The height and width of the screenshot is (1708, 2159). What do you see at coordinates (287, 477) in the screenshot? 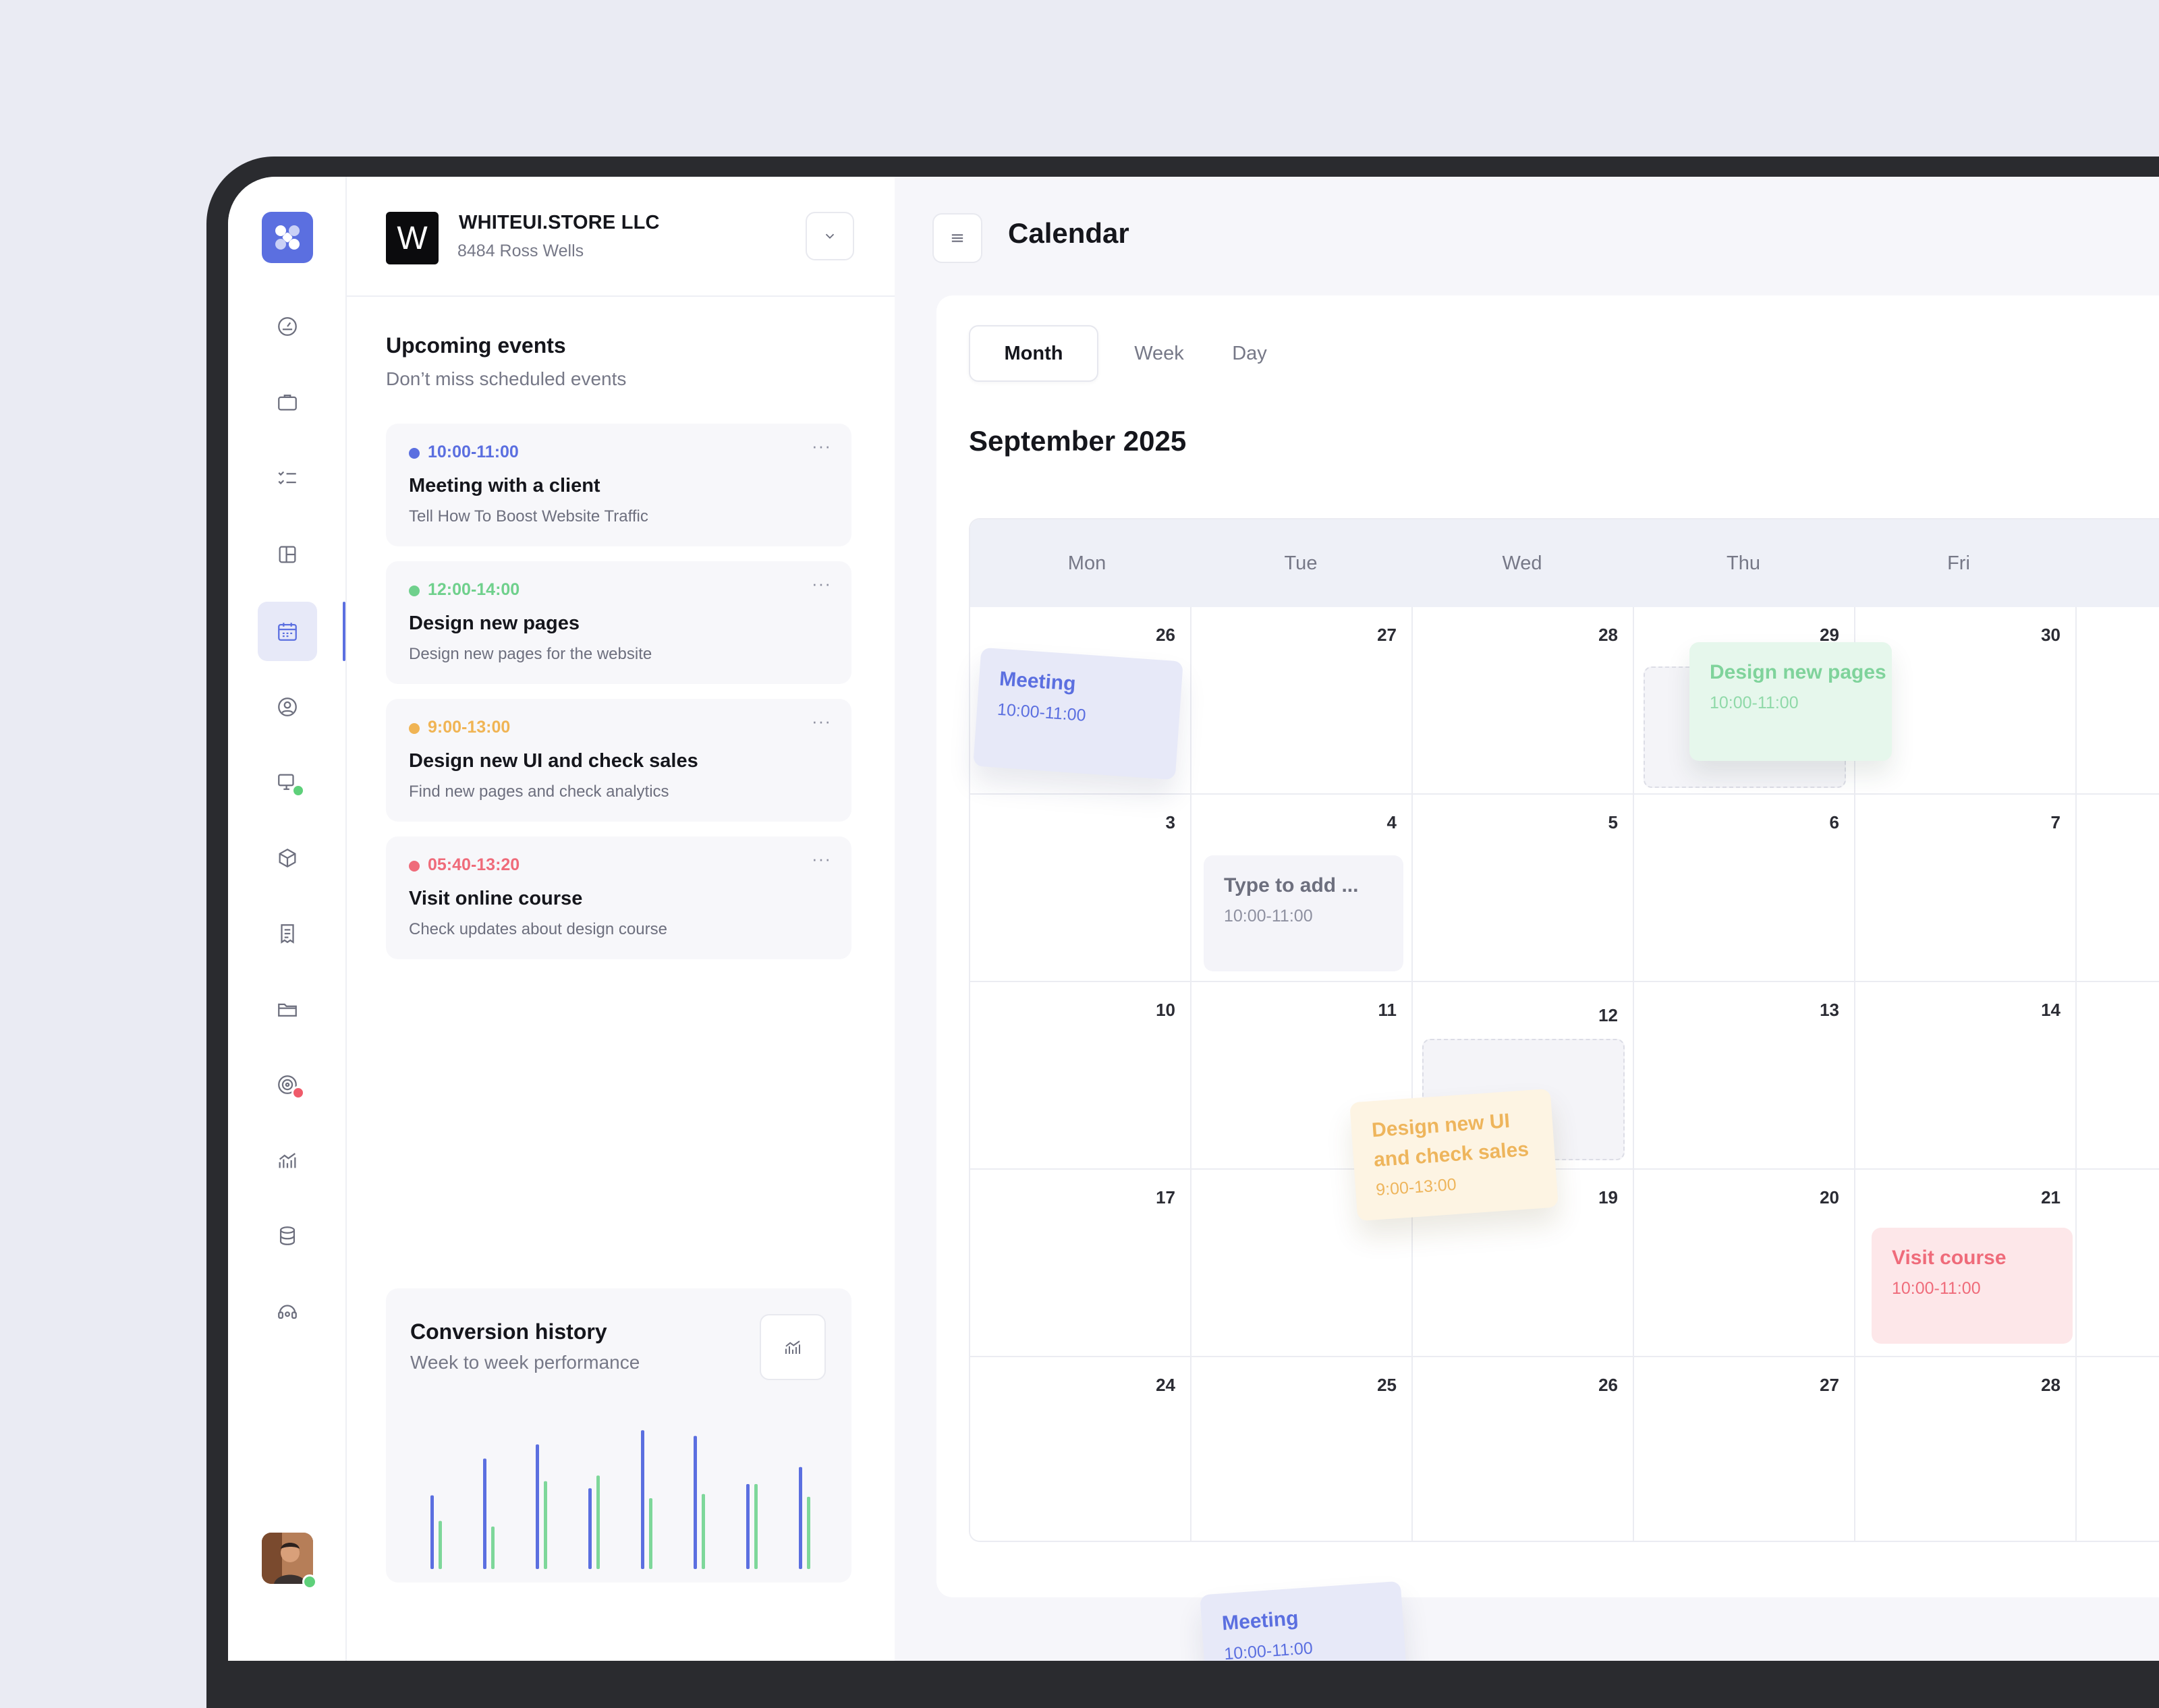
I see `checklist-icon` at bounding box center [287, 477].